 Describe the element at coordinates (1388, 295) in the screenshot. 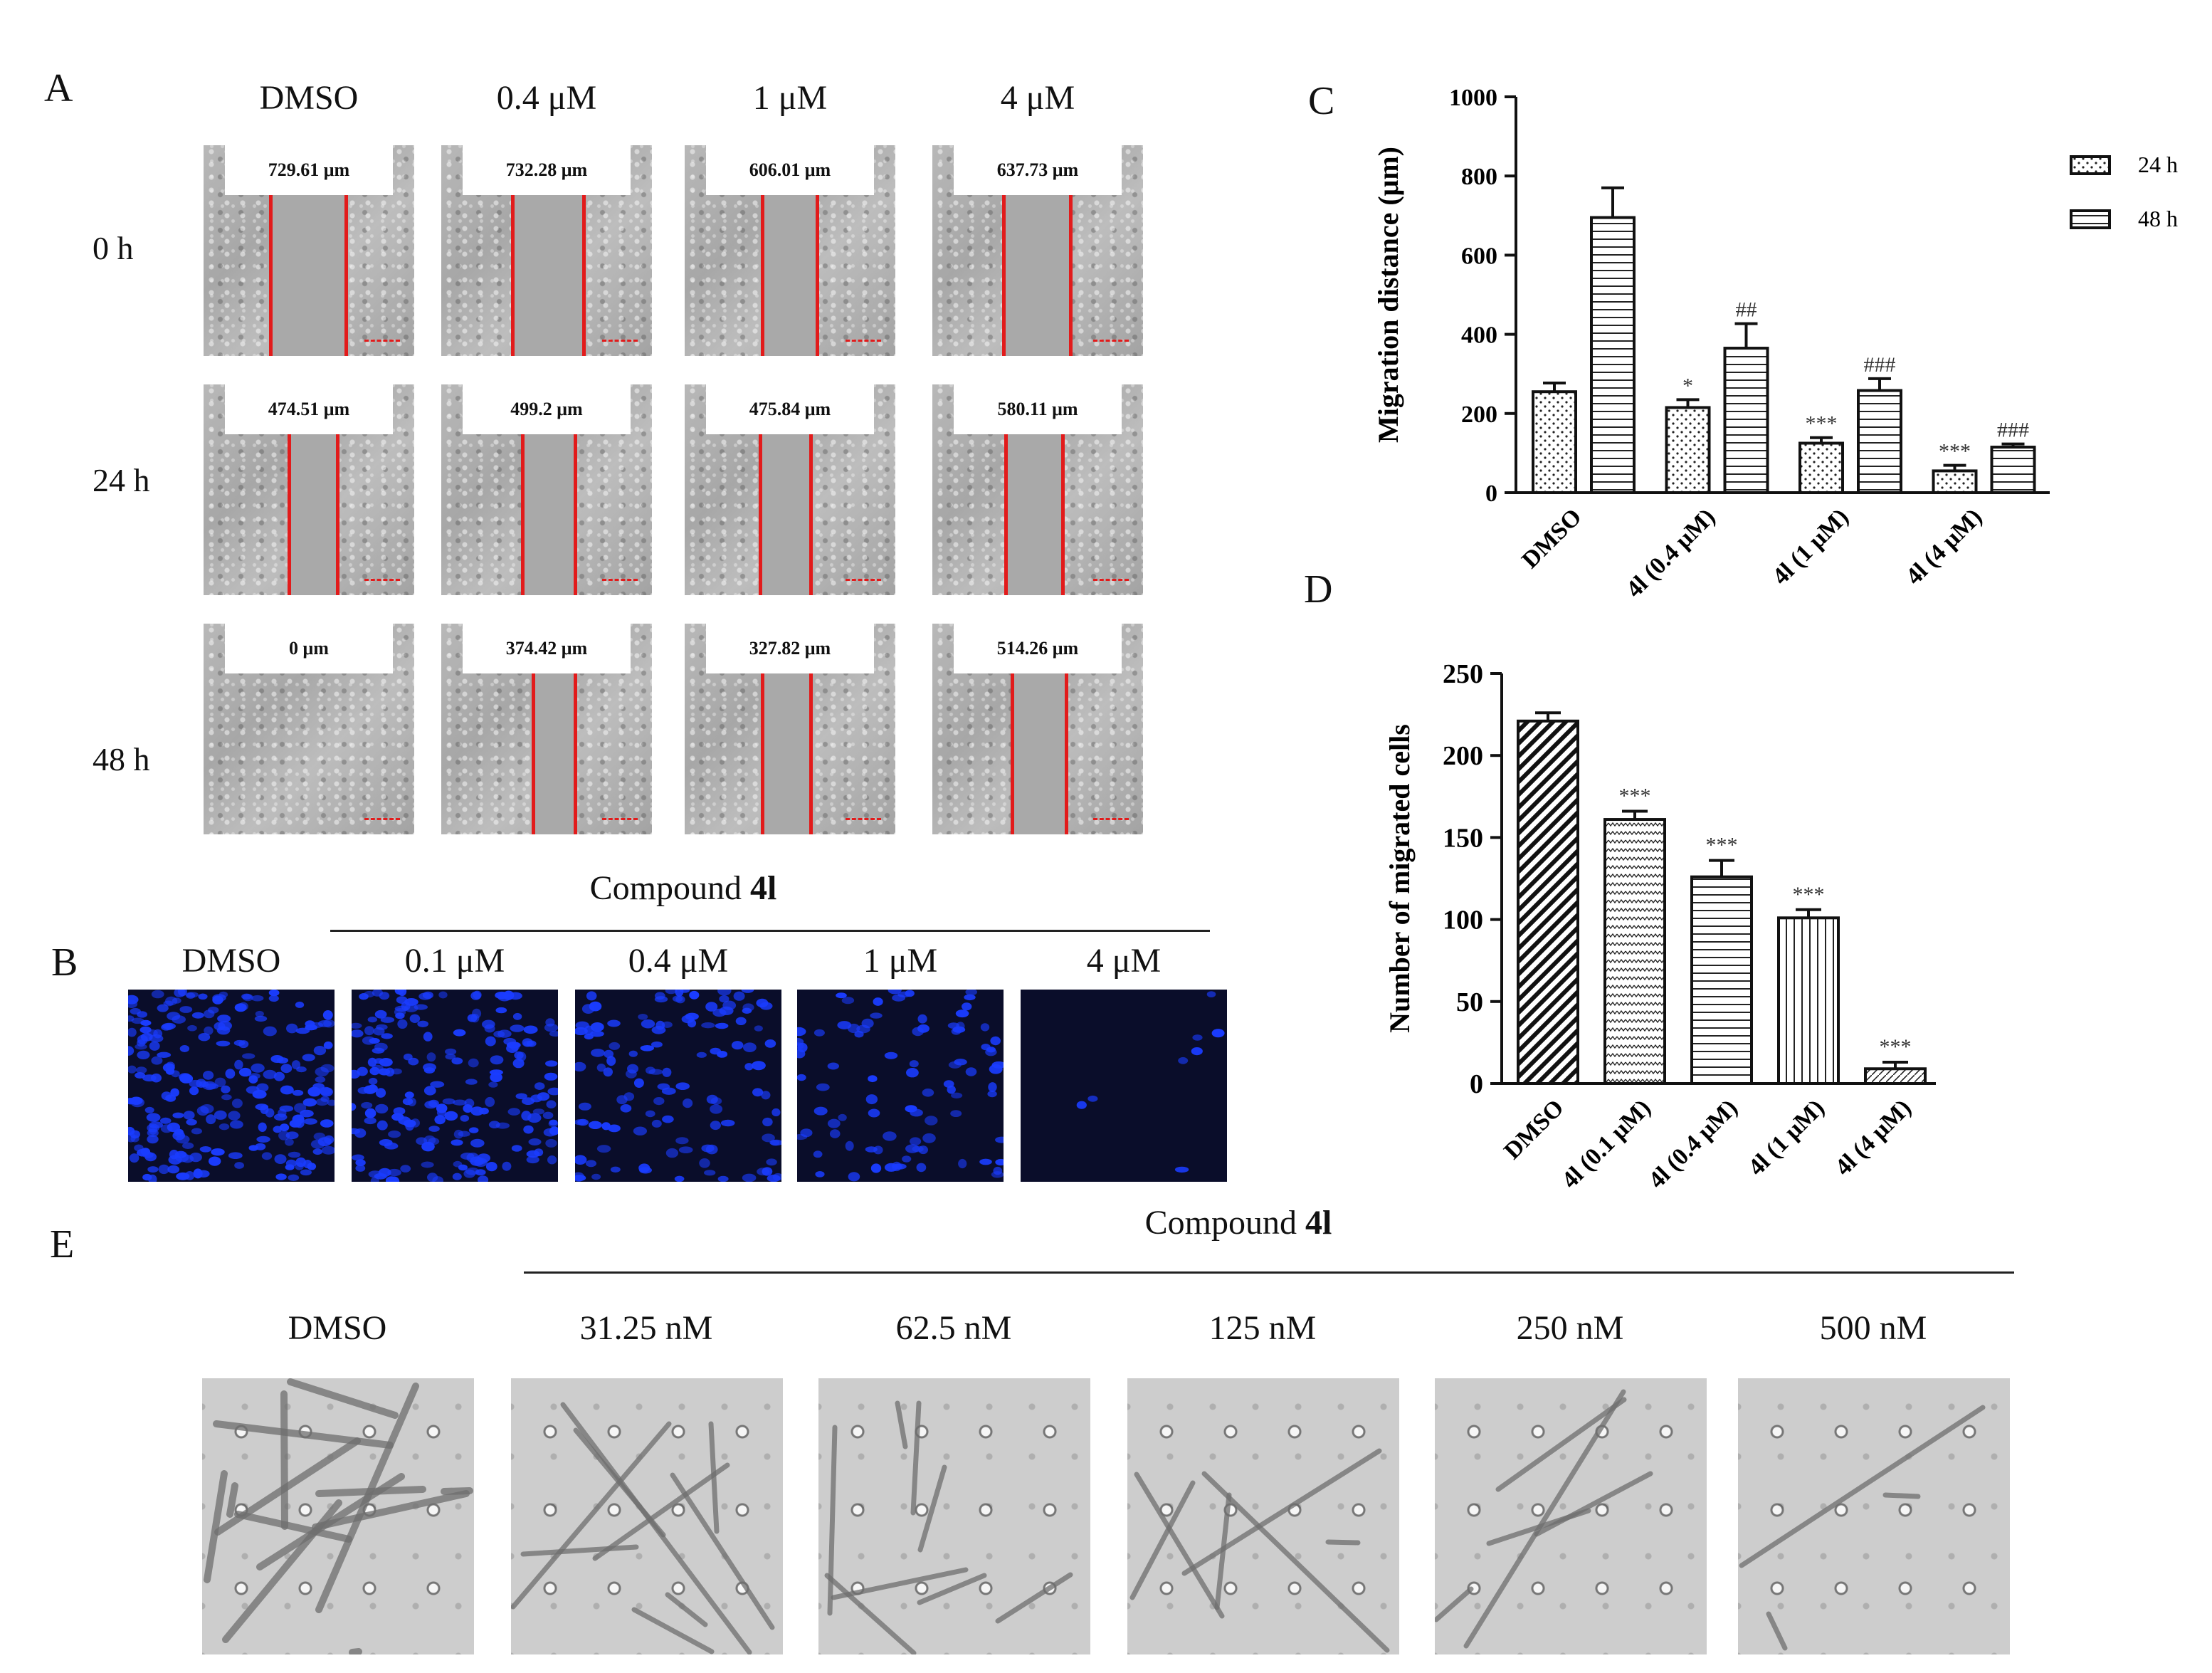

I see `y-axis-label: Migration distance (μm)` at that location.